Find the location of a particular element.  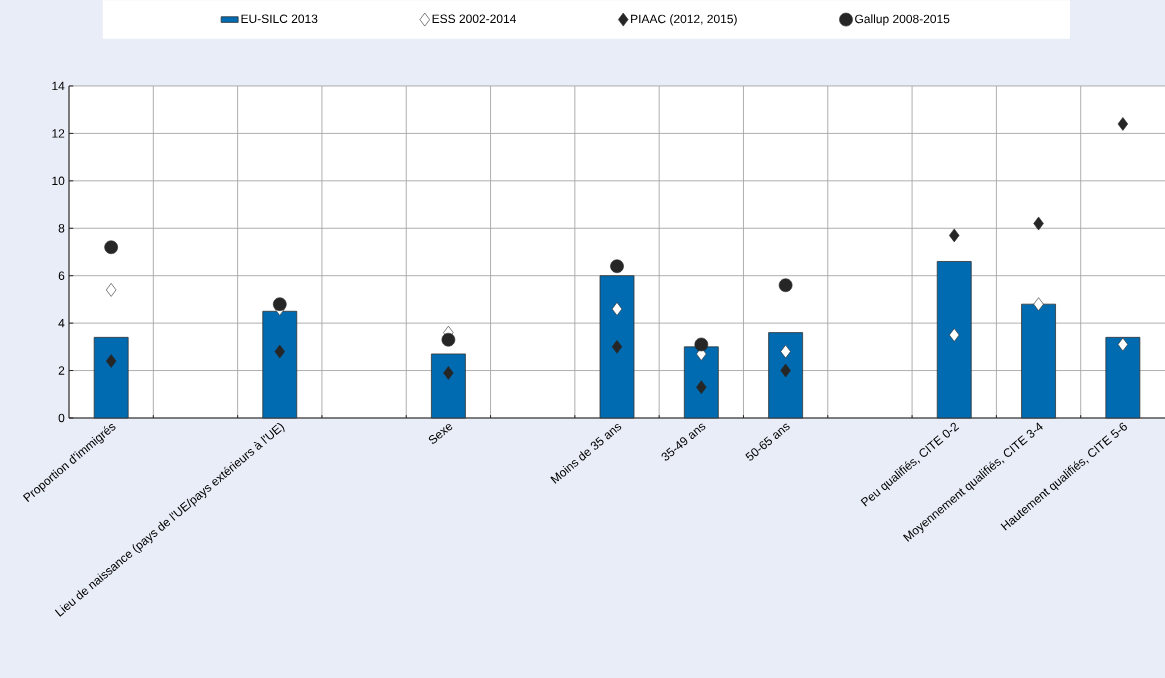

y-tick-label: 0 is located at coordinates (61, 418).